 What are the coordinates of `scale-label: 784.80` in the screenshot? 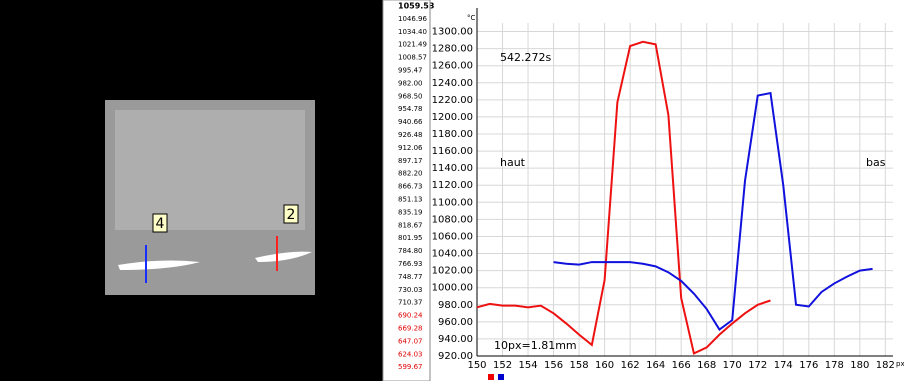 It's located at (410, 251).